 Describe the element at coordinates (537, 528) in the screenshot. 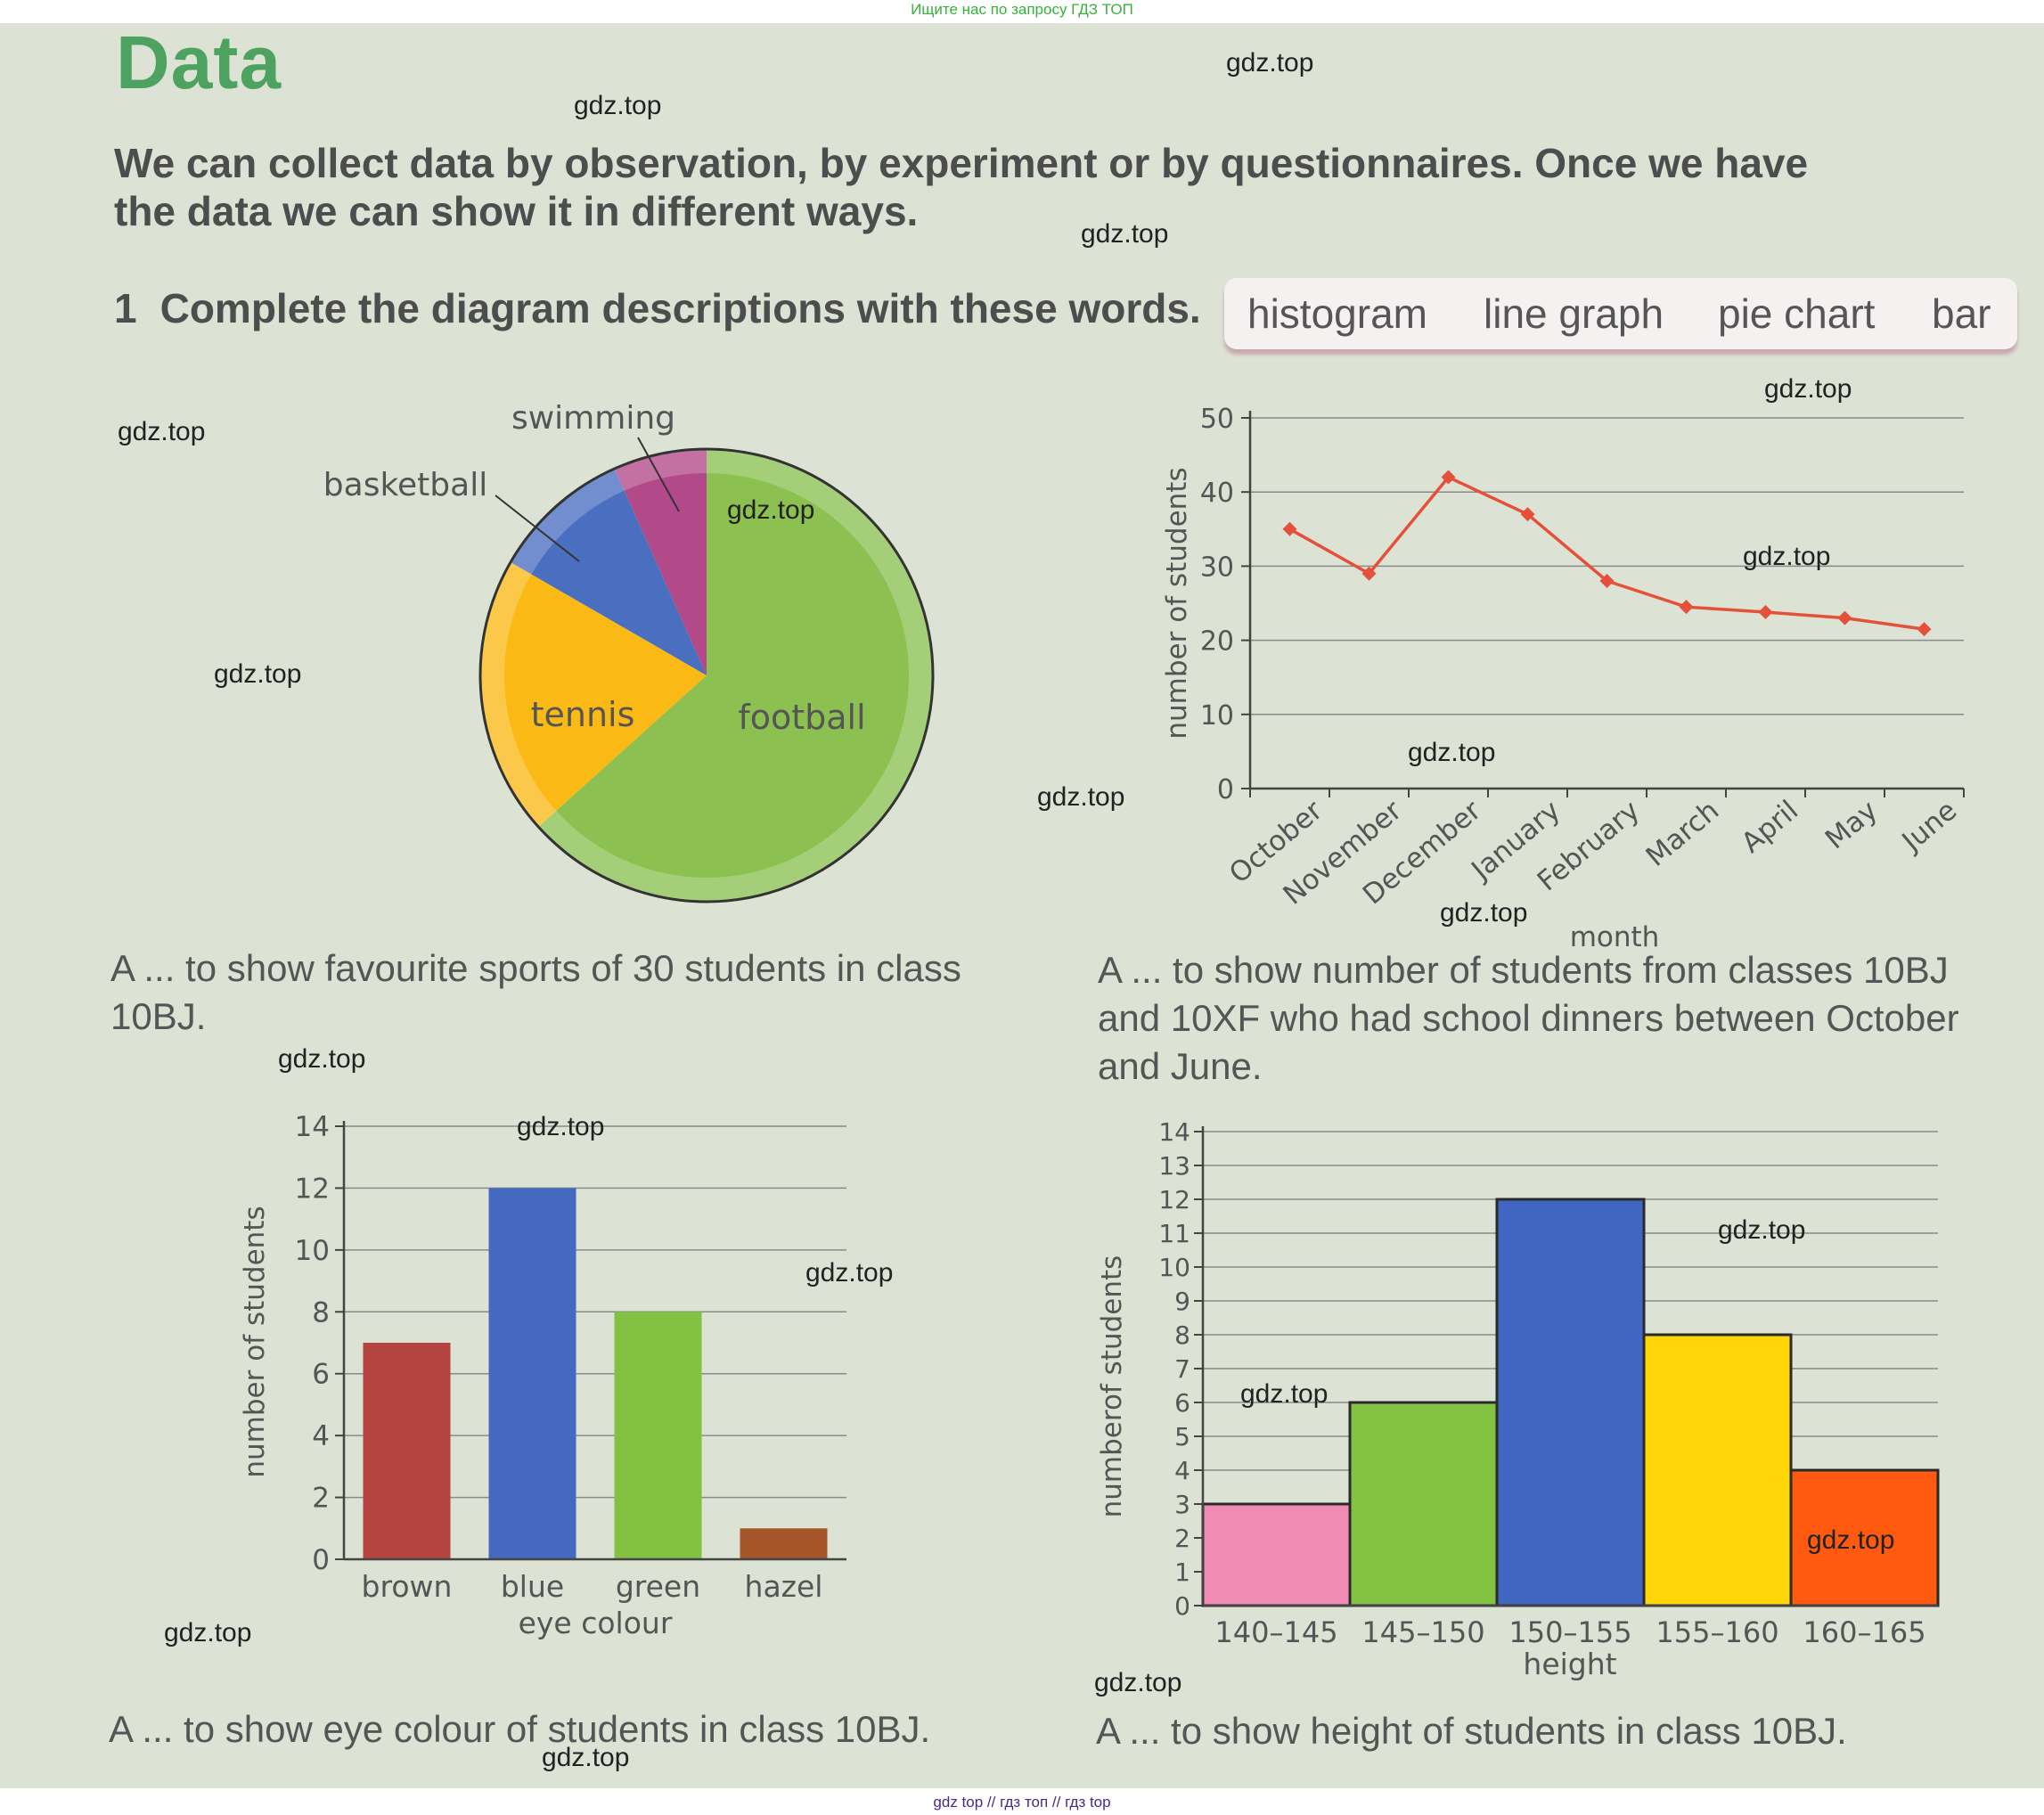

I see `pie-leader-basketball` at that location.